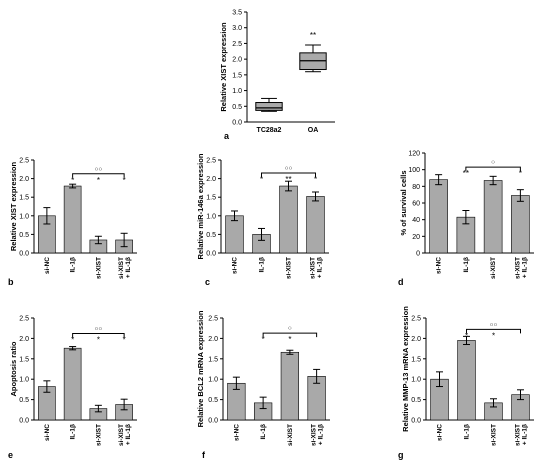 The image size is (550, 470). What do you see at coordinates (200, 206) in the screenshot?
I see `y-axis-label: Relative miR-146a expression` at bounding box center [200, 206].